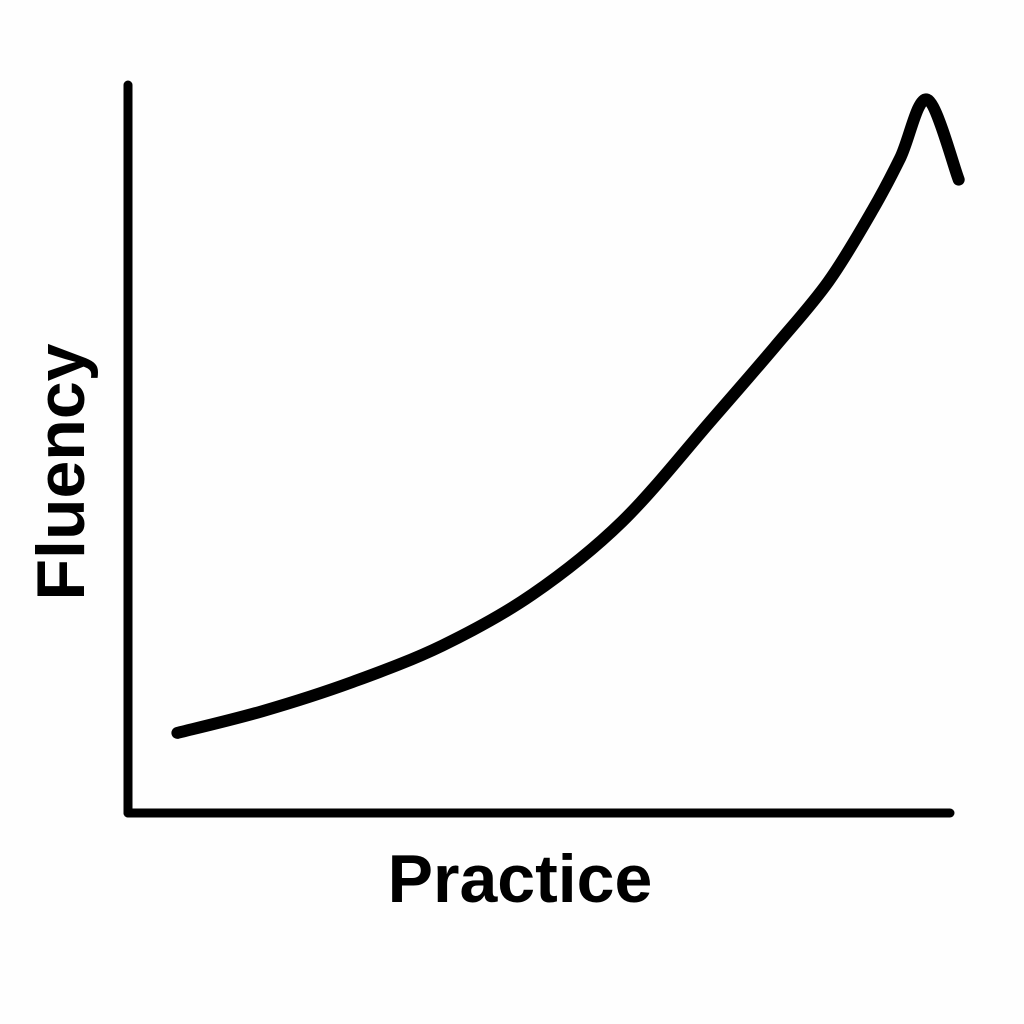 The height and width of the screenshot is (1024, 1024). What do you see at coordinates (520, 879) in the screenshot?
I see `x-axis-label: Practice` at bounding box center [520, 879].